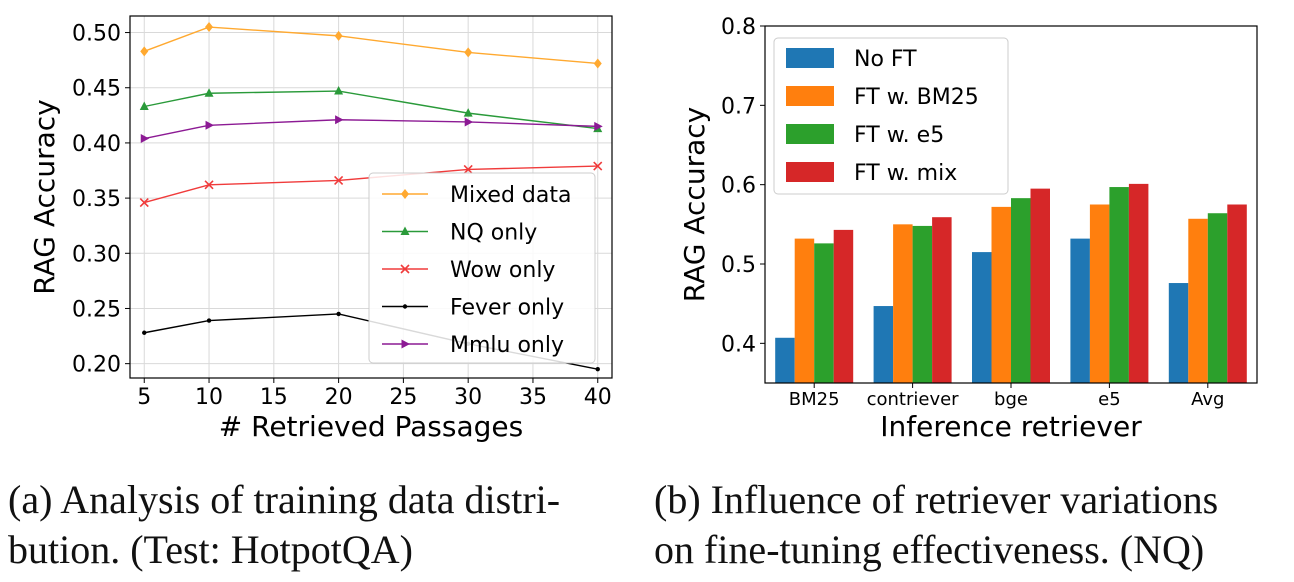 This screenshot has width=1294, height=582. What do you see at coordinates (913, 399) in the screenshot?
I see `x-tick-label: contriever` at bounding box center [913, 399].